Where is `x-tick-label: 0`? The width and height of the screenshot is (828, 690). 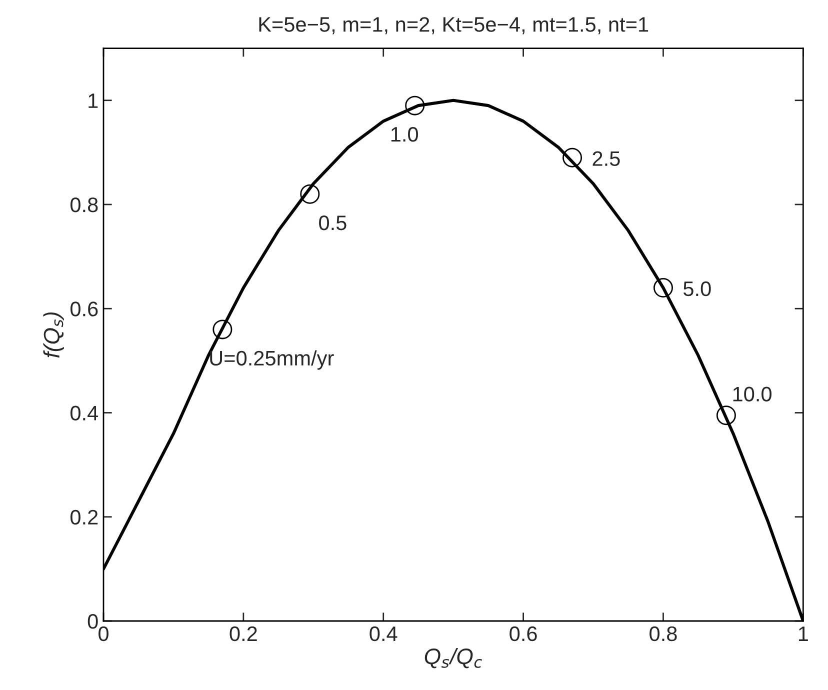
x-tick-label: 0 is located at coordinates (103, 634).